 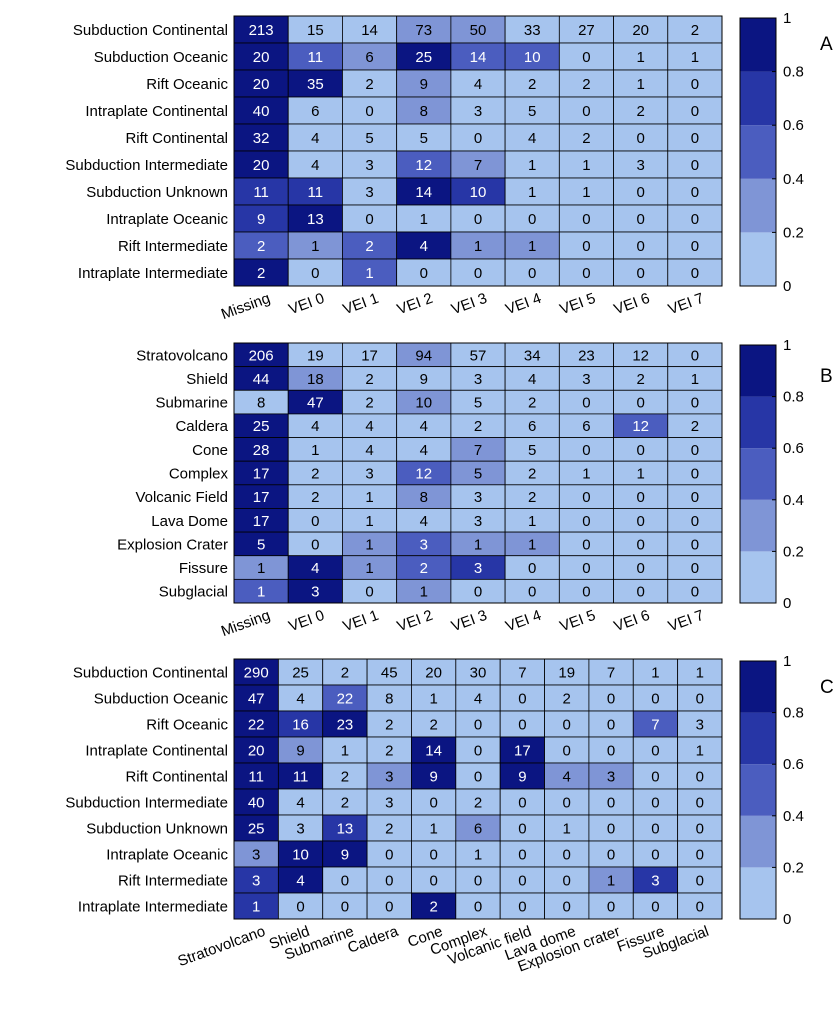 I want to click on row-label: Subduction Unknown, so click(x=157, y=192).